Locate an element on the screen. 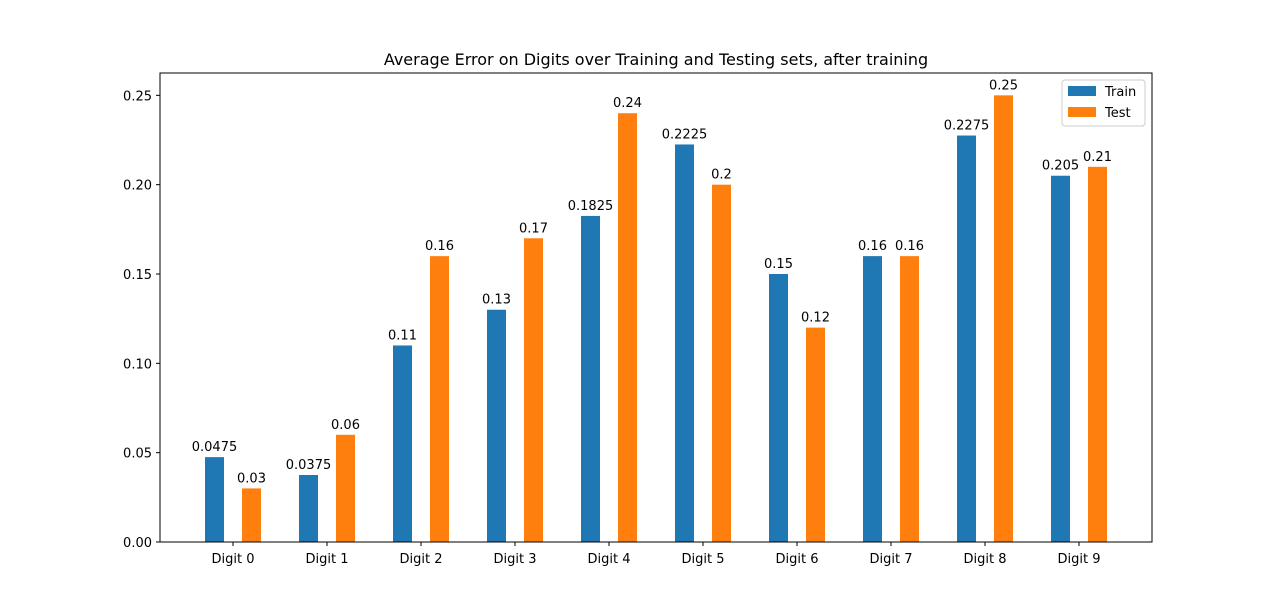 The height and width of the screenshot is (609, 1280). y-tick-label-4: 0.20 is located at coordinates (137, 186).